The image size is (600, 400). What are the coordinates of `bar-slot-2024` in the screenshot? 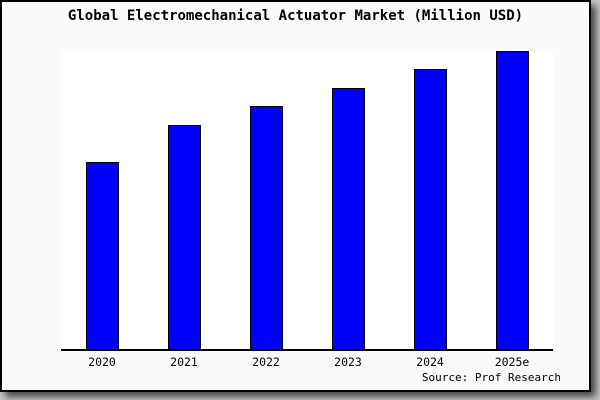 It's located at (430, 199).